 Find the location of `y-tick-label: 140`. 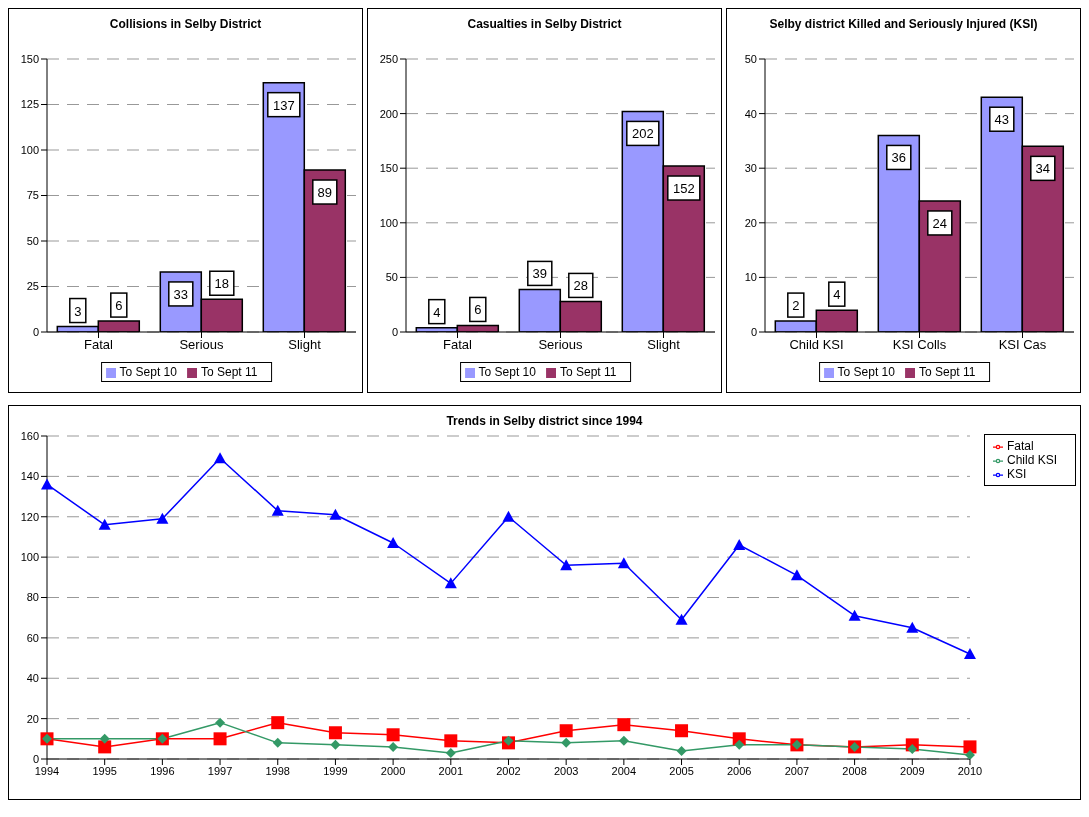

y-tick-label: 140 is located at coordinates (29, 476).